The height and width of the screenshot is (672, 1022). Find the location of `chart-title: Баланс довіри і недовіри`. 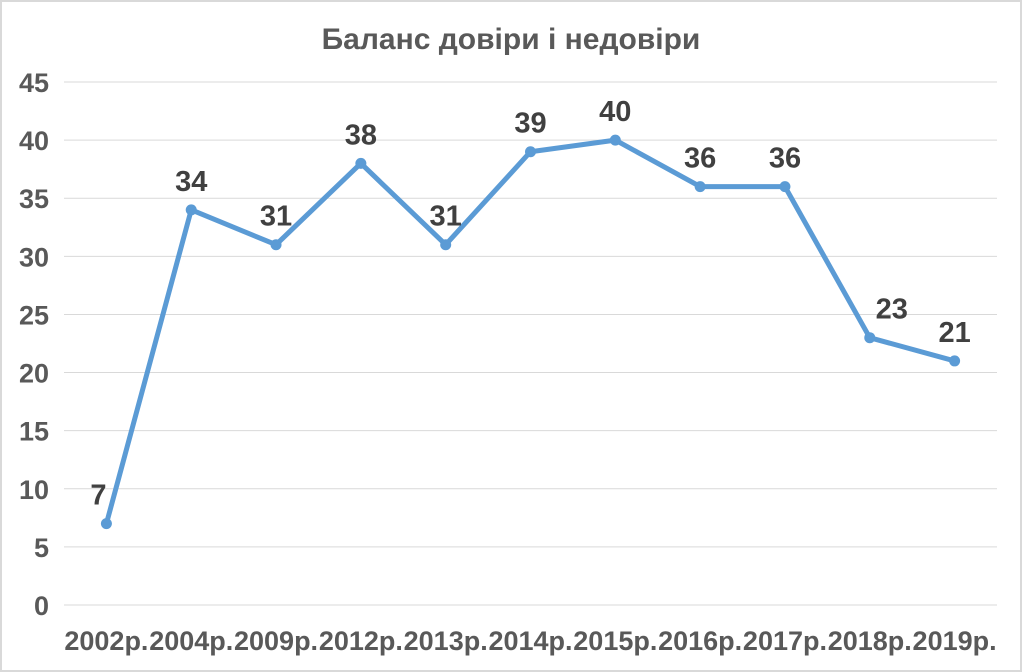

chart-title: Баланс довіри і недовіри is located at coordinates (511, 39).